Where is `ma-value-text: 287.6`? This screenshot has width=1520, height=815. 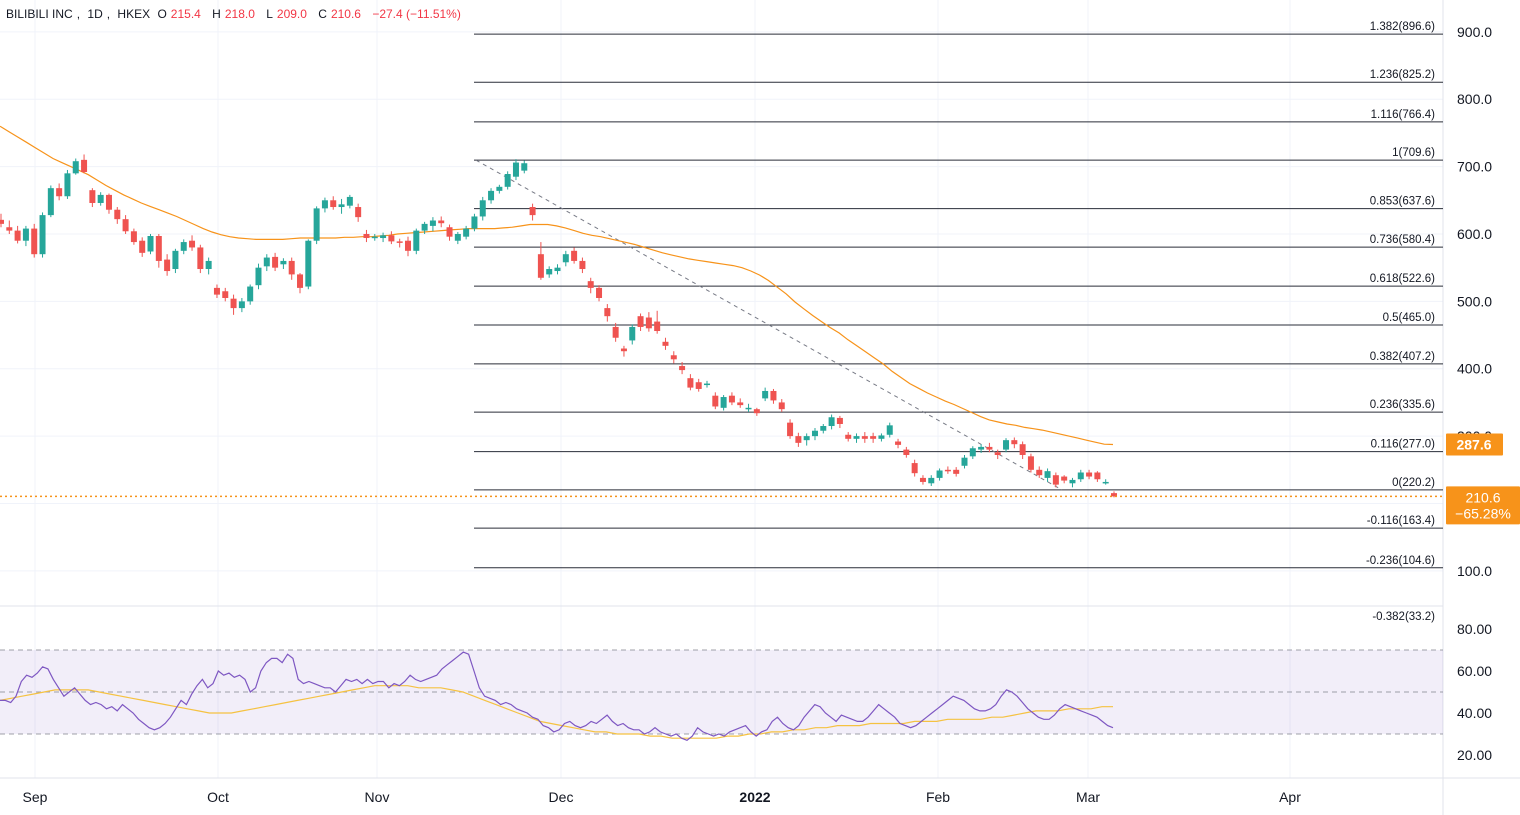 ma-value-text: 287.6 is located at coordinates (1473, 444).